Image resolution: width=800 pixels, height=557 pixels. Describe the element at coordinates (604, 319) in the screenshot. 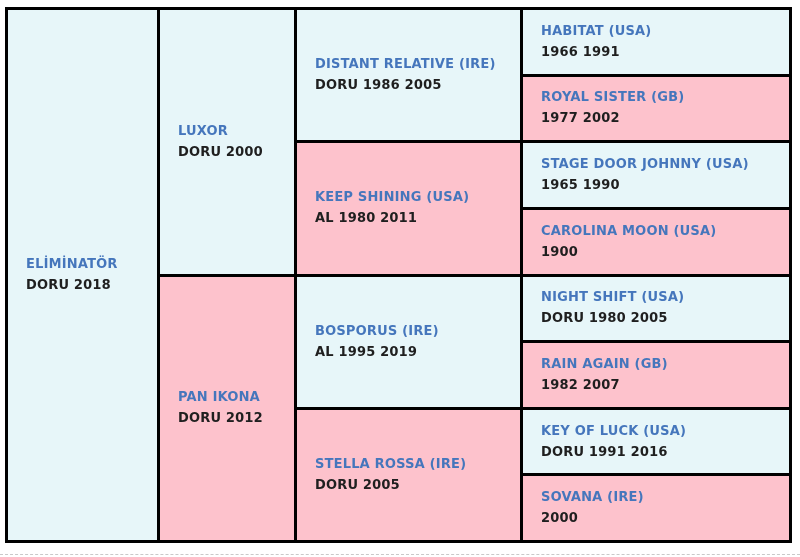

I see `horse-details: DORU 1980 2005` at that location.